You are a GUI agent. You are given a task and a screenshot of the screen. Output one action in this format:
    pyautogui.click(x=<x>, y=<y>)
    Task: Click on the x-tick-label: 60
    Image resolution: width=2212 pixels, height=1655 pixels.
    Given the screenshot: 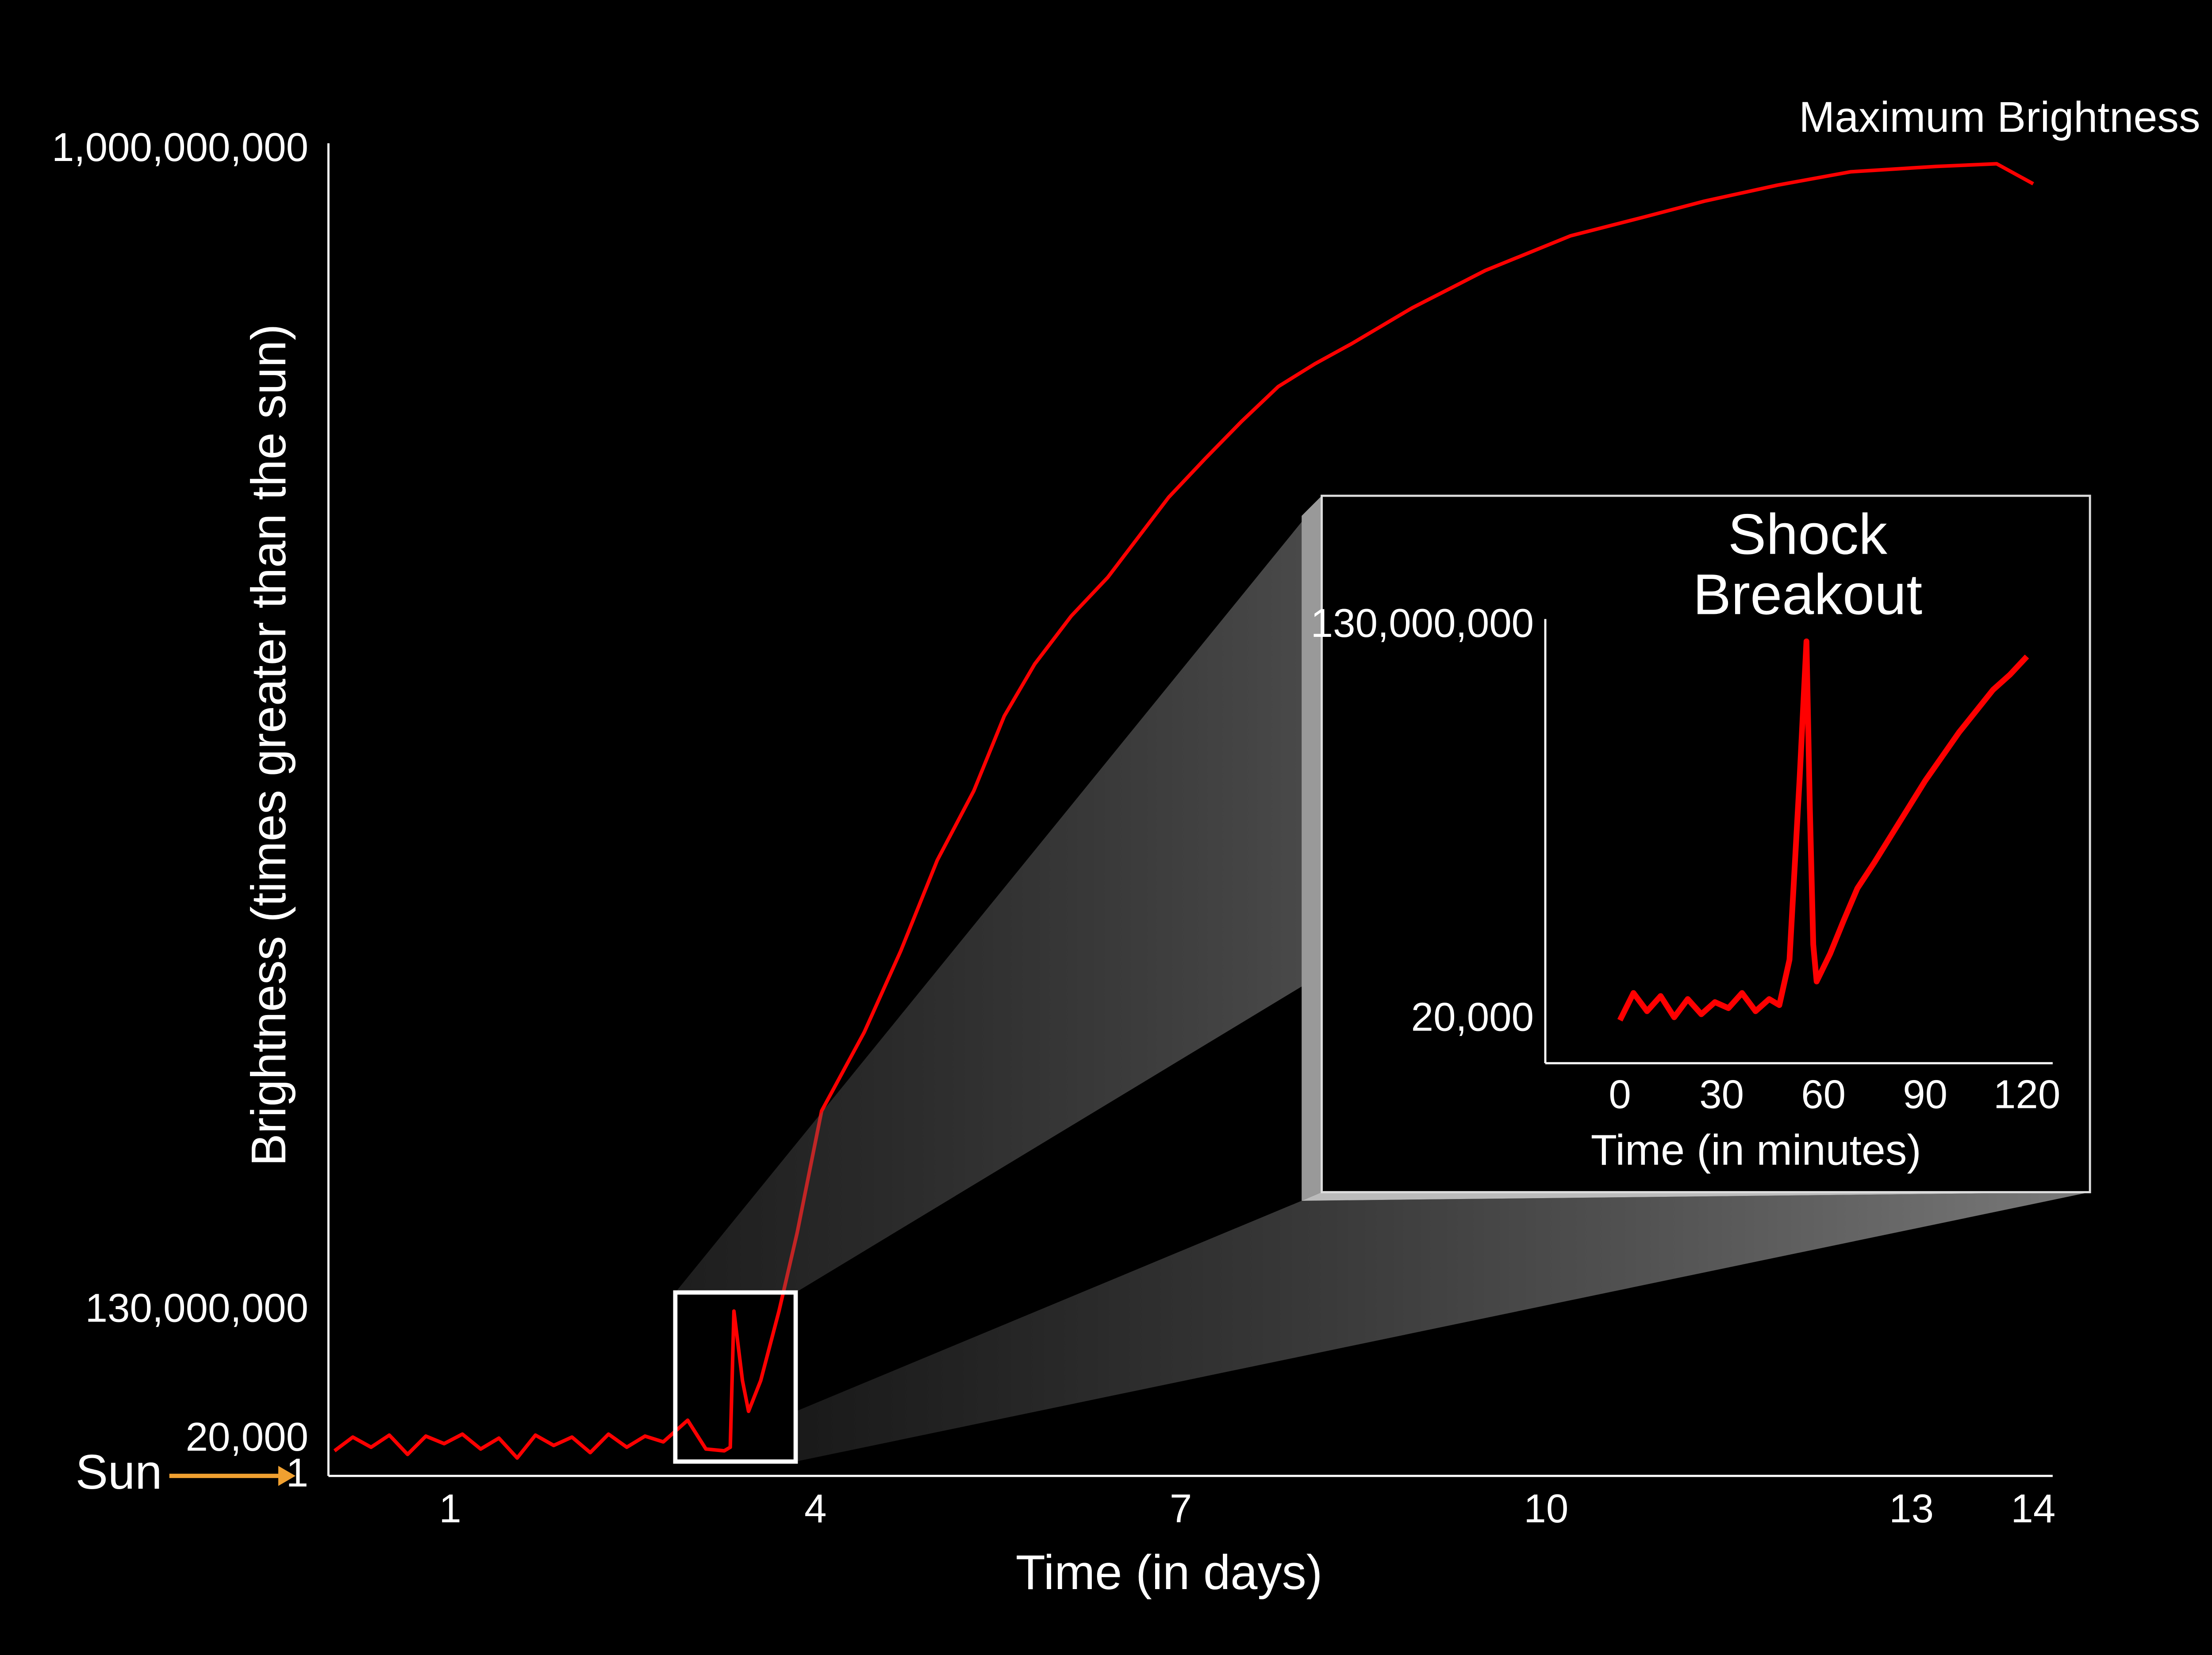 What is the action you would take?
    pyautogui.click(x=1824, y=1095)
    